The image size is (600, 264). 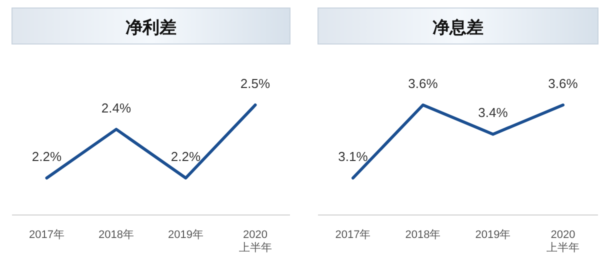 What do you see at coordinates (353, 156) in the screenshot?
I see `data-label: 3.1%` at bounding box center [353, 156].